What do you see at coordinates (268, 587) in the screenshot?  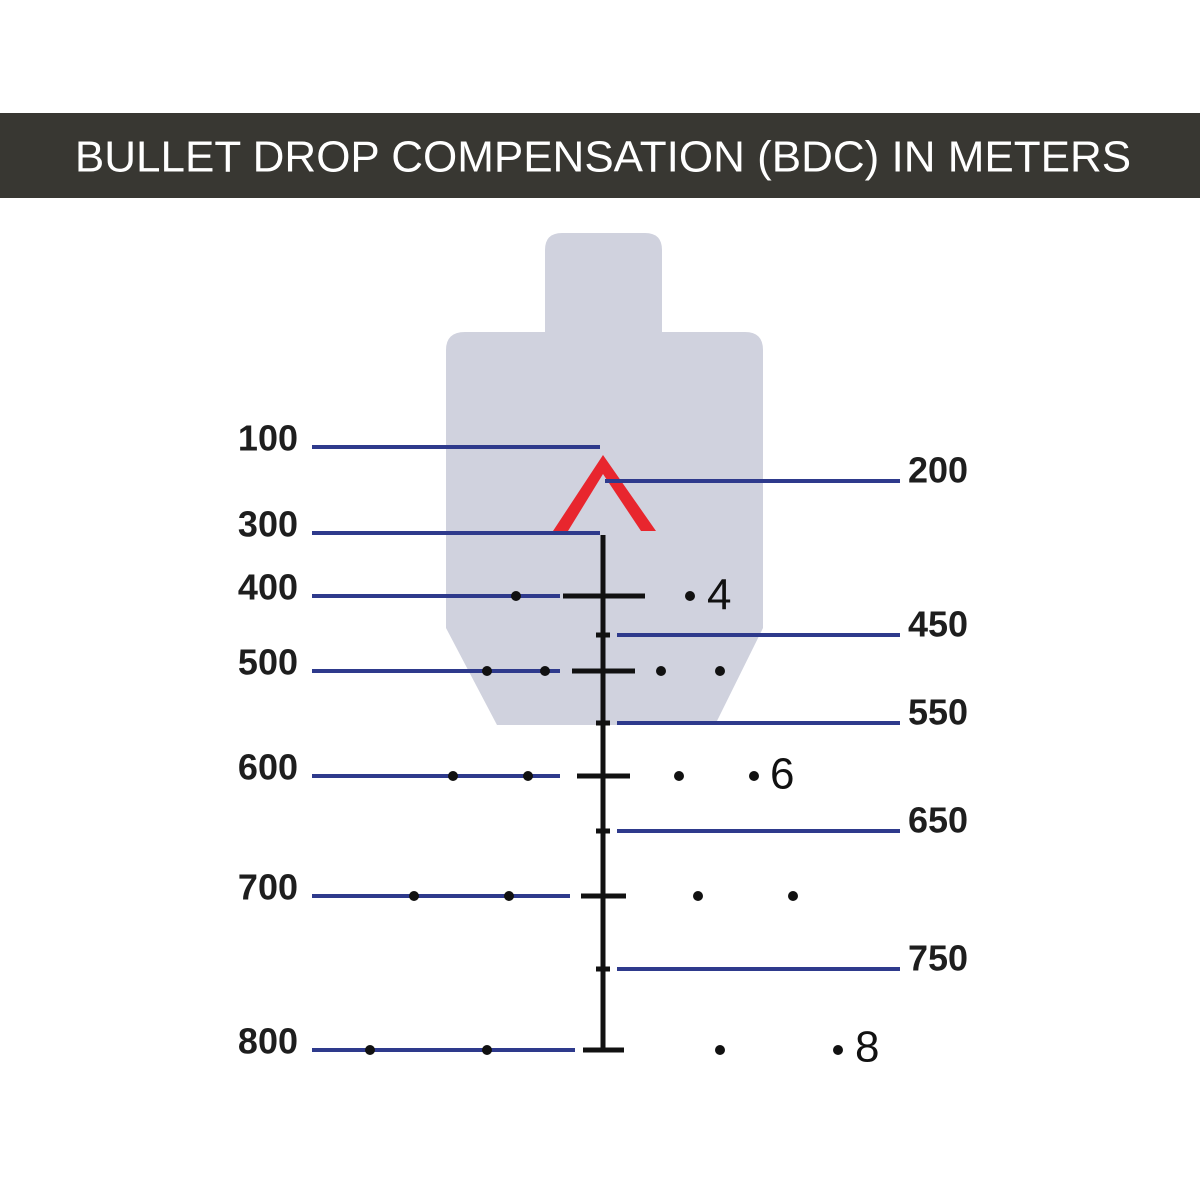 I see `range-label: 400` at bounding box center [268, 587].